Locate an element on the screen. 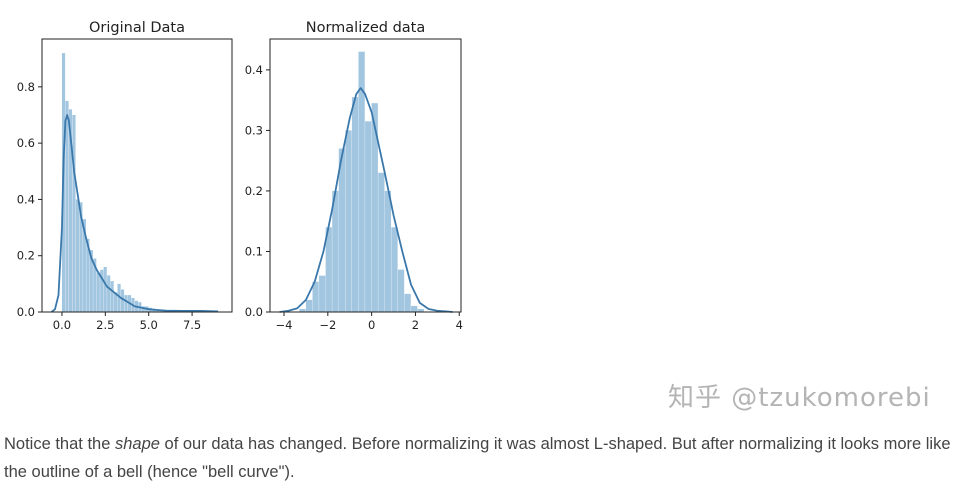 This screenshot has width=956, height=486. x-tick-label: 0 is located at coordinates (371, 325).